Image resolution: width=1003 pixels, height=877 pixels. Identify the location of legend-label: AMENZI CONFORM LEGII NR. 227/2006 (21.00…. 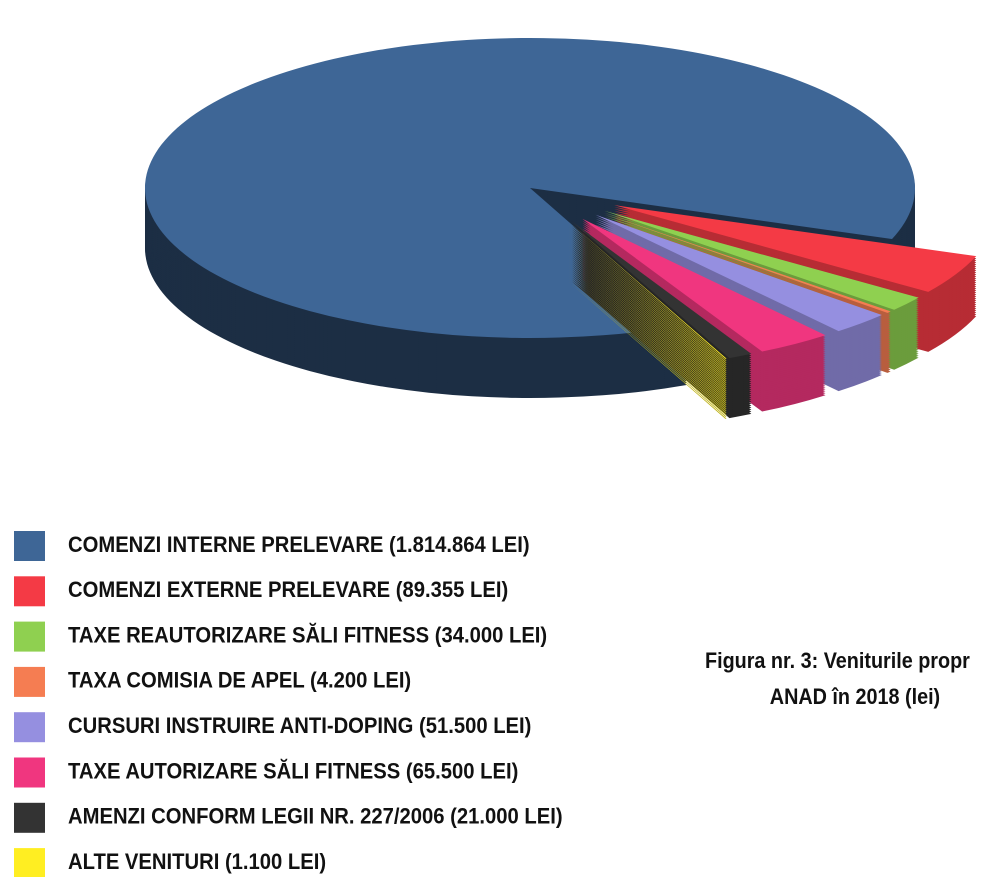
(315, 817).